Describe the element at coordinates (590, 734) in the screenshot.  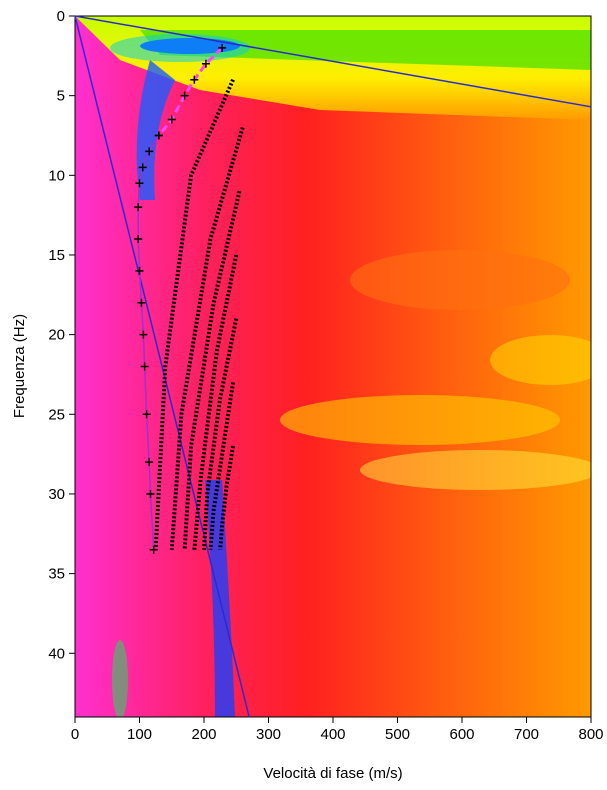
I see `x-tick-label: 800` at that location.